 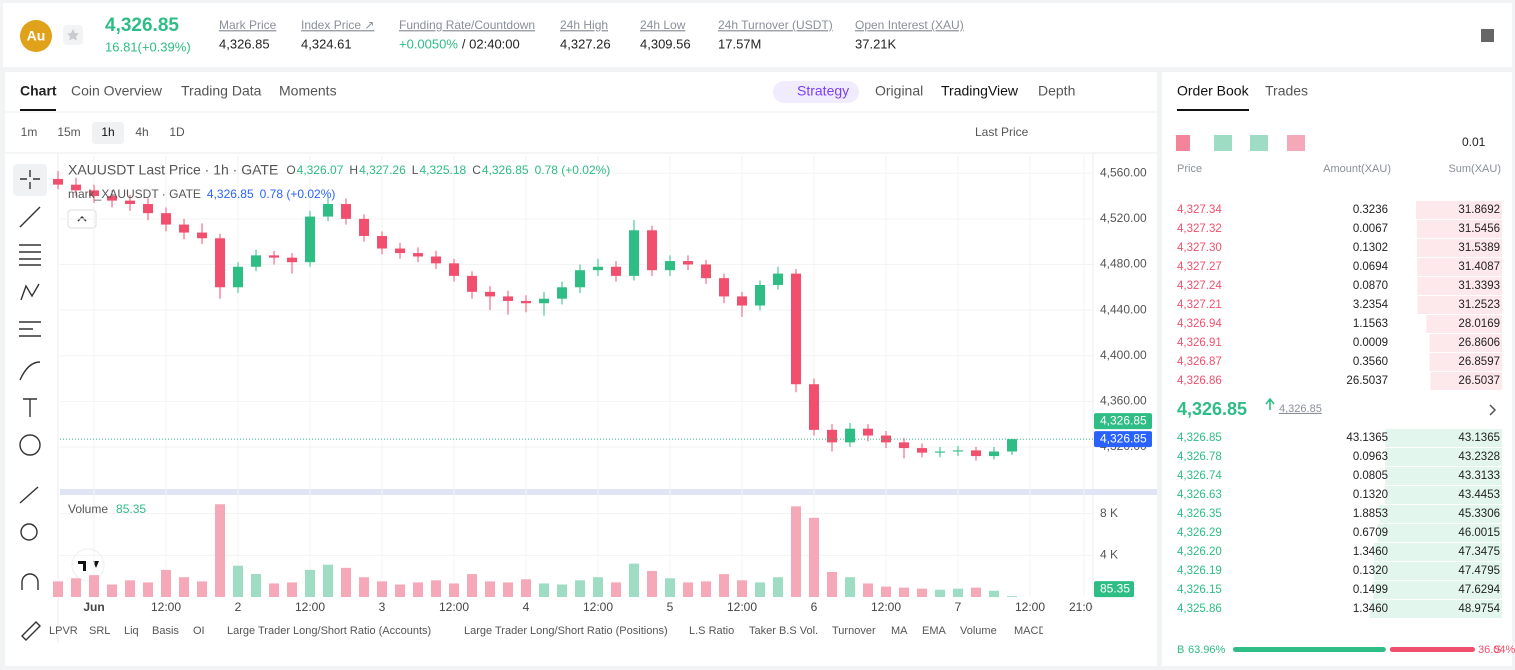 I want to click on indicator-tab: Volume, so click(x=978, y=631).